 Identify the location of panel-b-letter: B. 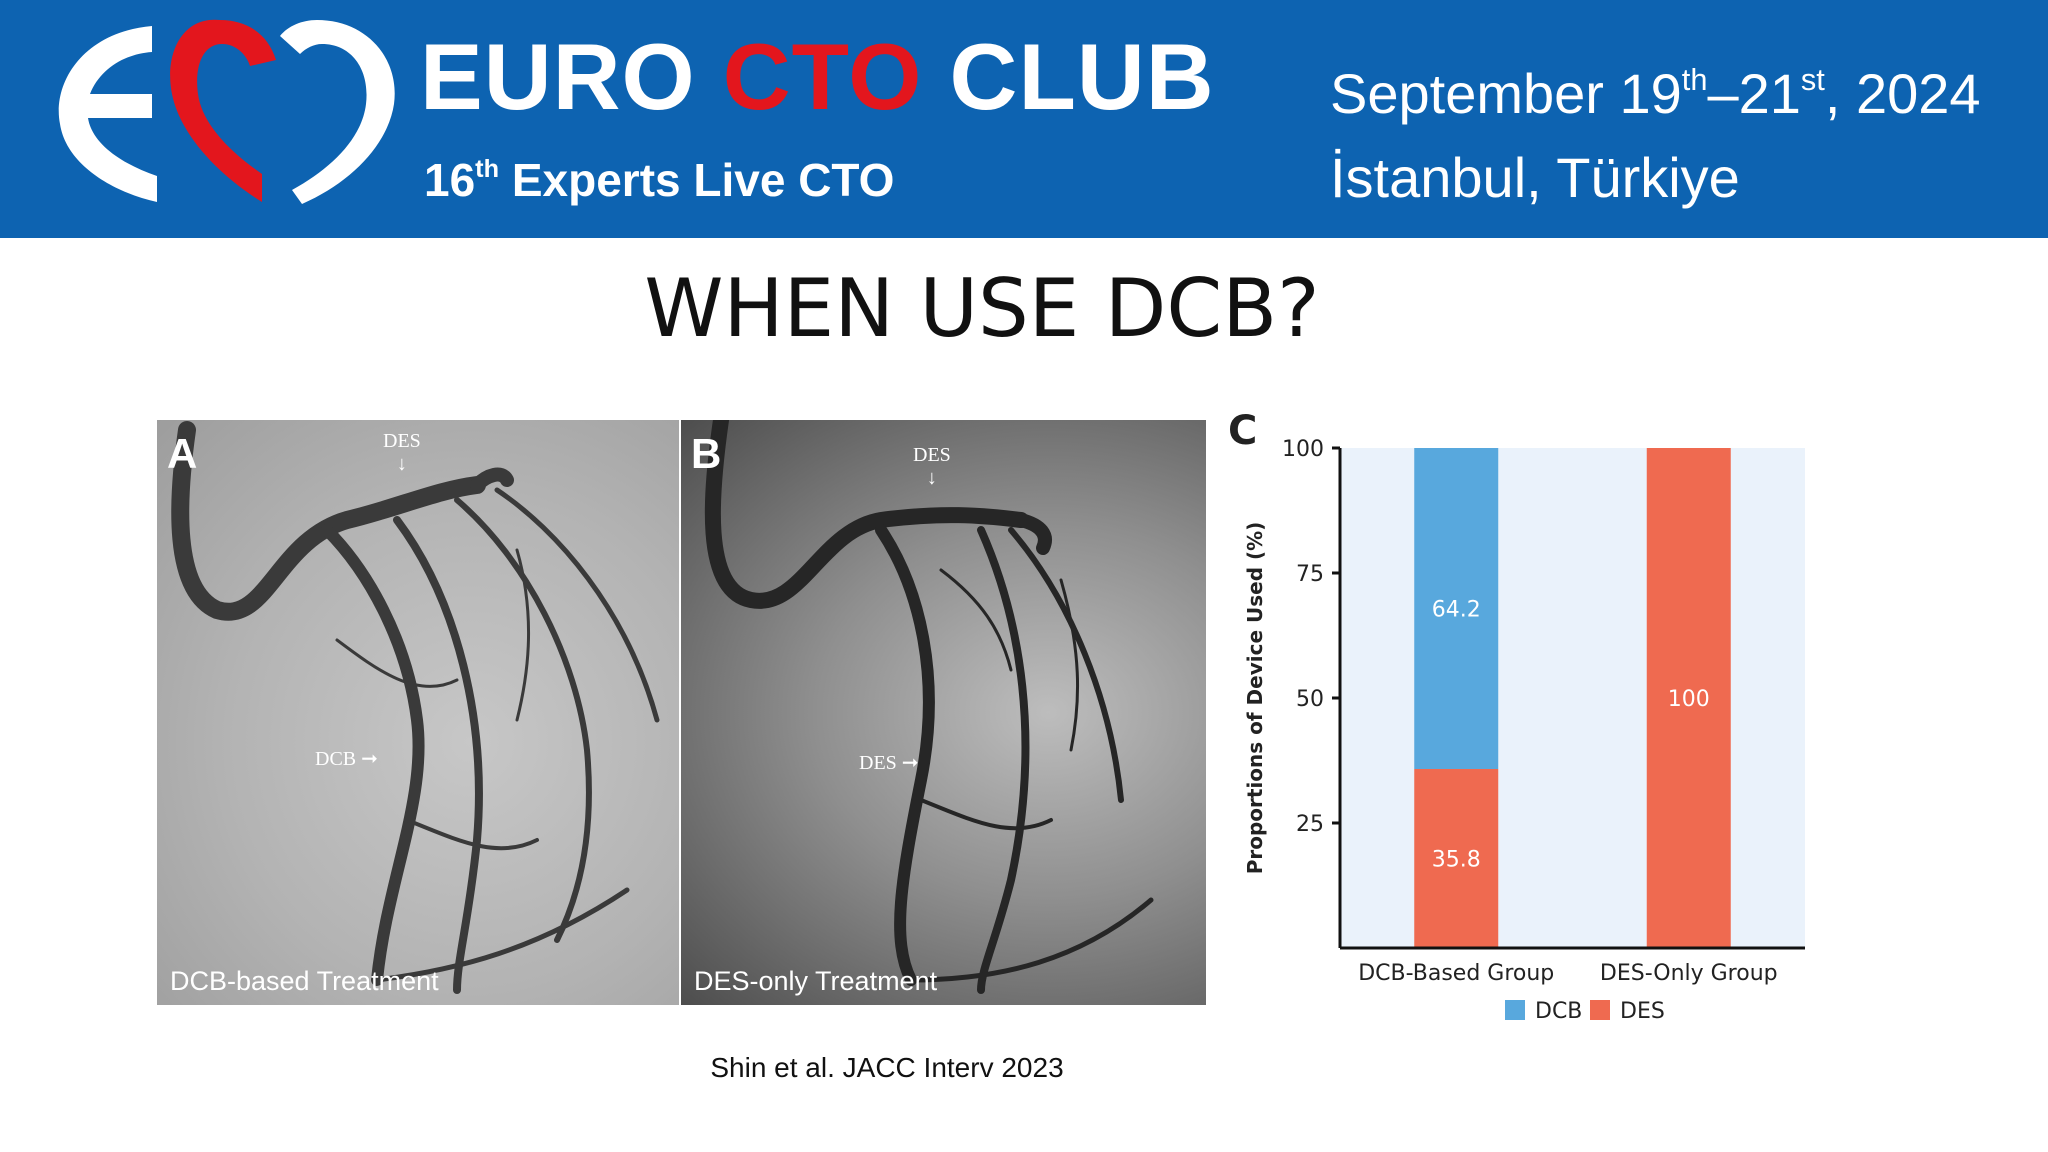
(706, 453).